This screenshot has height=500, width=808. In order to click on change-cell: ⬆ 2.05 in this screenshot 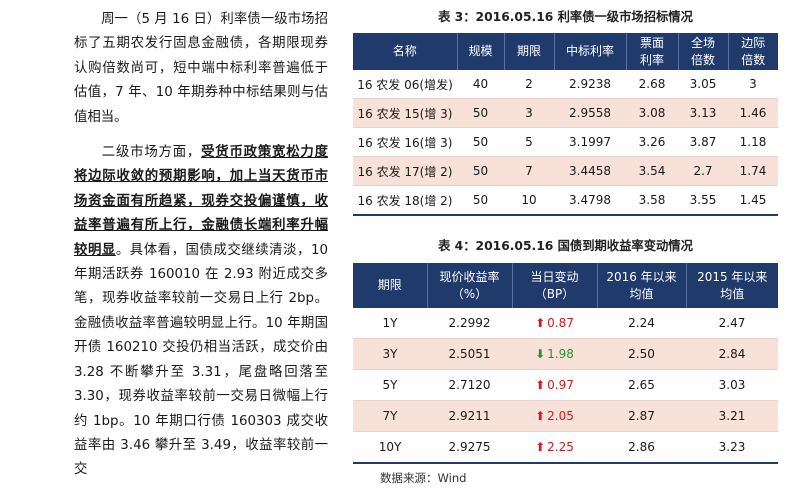, I will do `click(554, 416)`.